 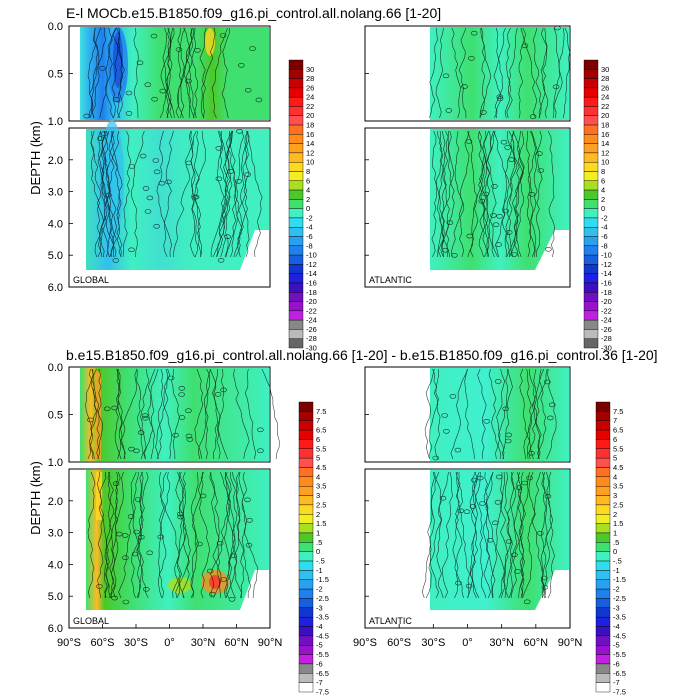 I want to click on colorbar-label: 20, so click(x=310, y=115).